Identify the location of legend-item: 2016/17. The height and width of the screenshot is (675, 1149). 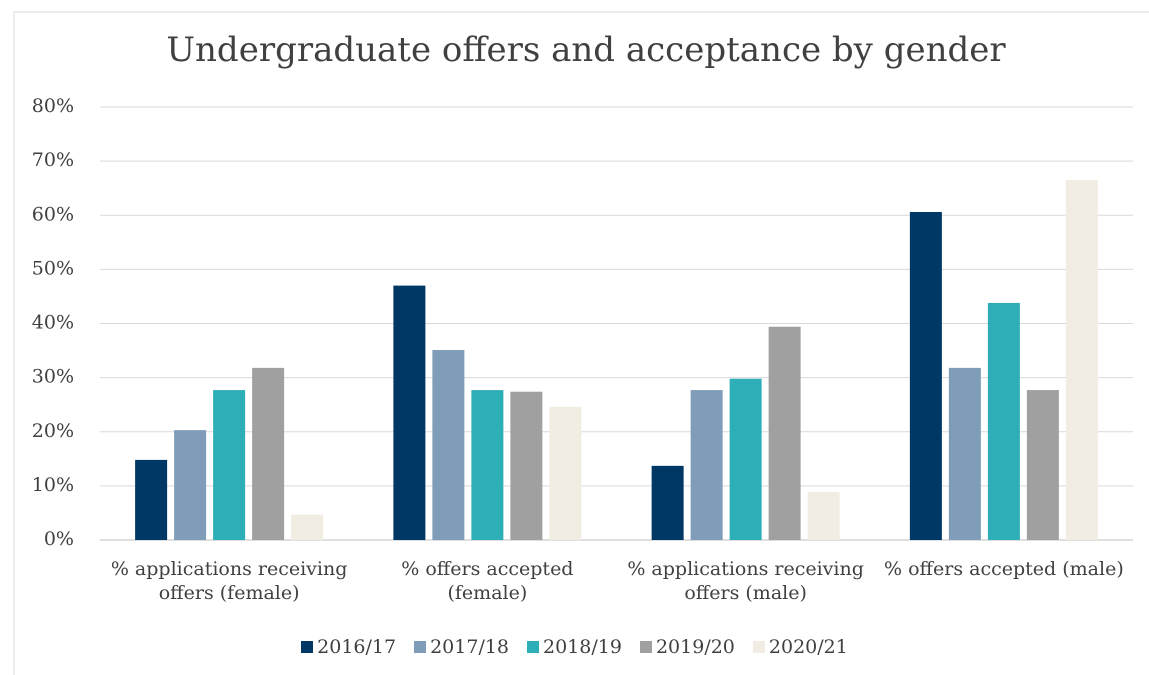
(348, 647).